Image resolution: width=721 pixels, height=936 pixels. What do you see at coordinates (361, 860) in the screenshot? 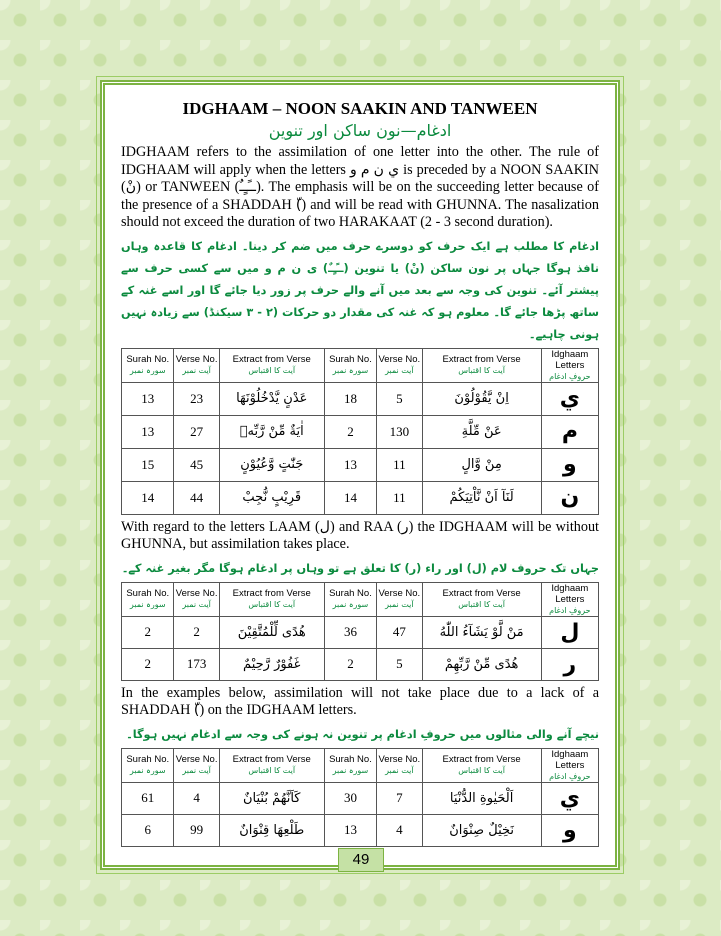
I see `page-number: 49` at bounding box center [361, 860].